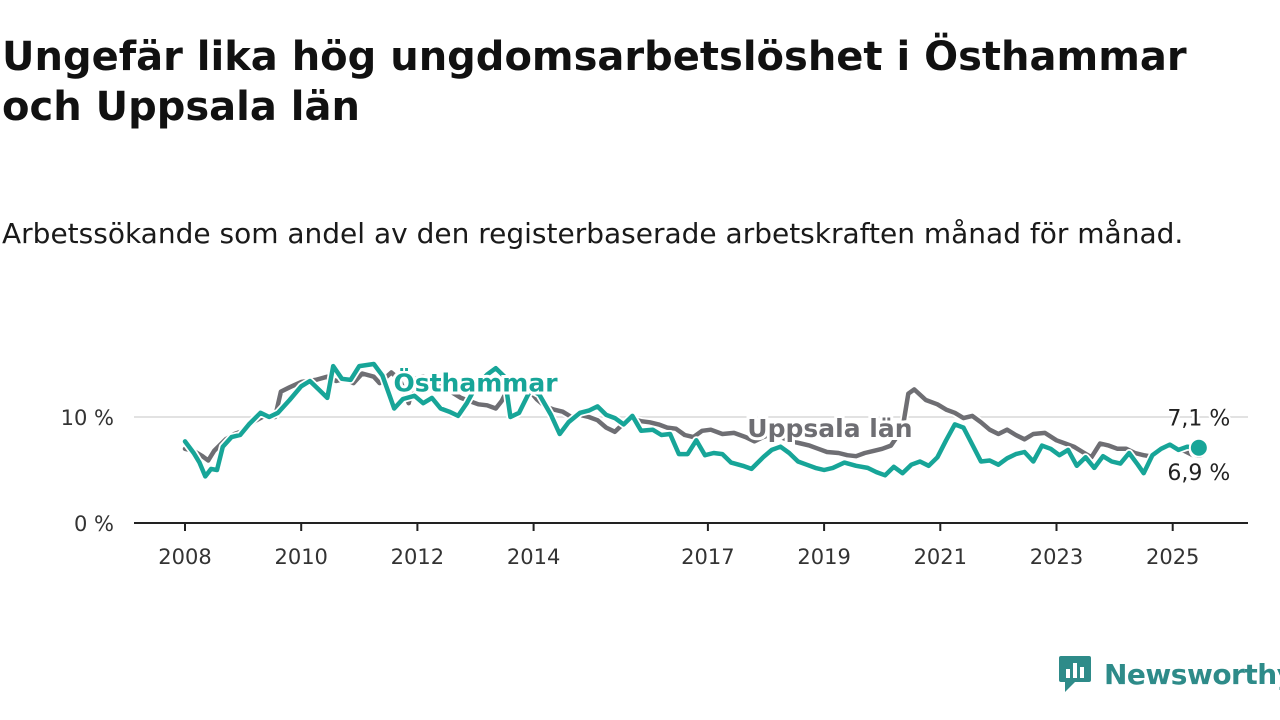  What do you see at coordinates (300, 557) in the screenshot?
I see `x-tick-label: 2010` at bounding box center [300, 557].